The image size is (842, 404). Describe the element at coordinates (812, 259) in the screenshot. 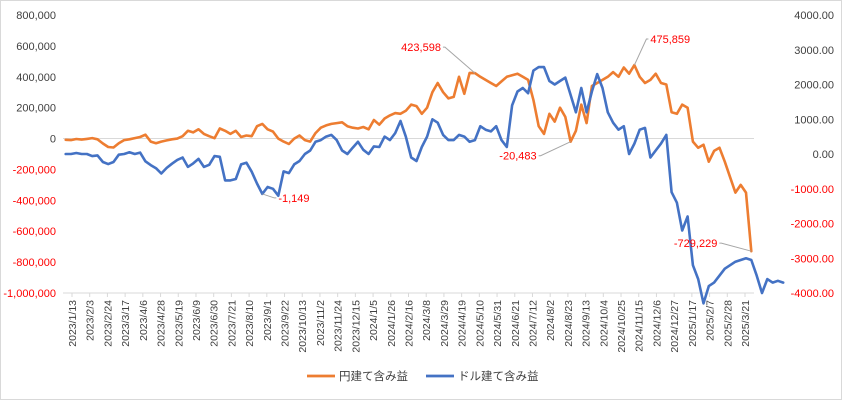

I see `y-right-tick-label: -3000.00` at that location.